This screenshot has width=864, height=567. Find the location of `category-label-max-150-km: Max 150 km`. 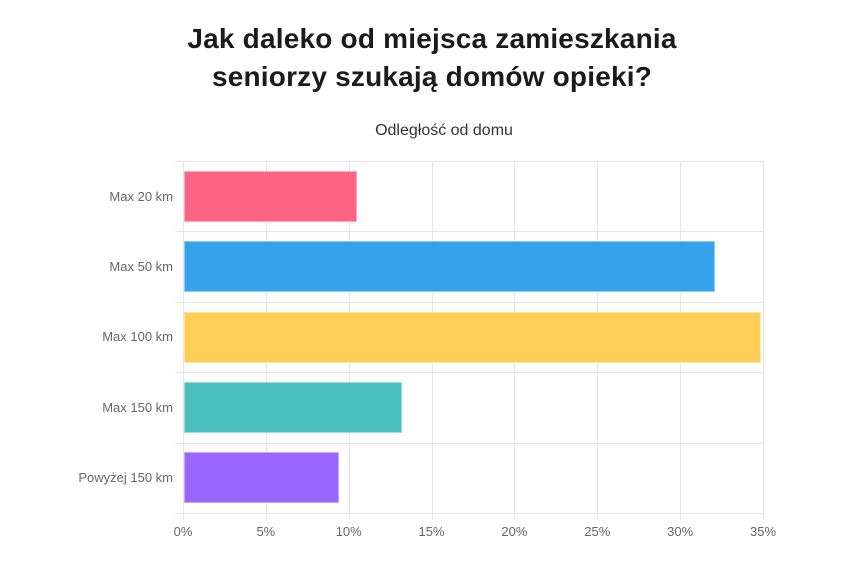

category-label-max-150-km: Max 150 km is located at coordinates (137, 407).